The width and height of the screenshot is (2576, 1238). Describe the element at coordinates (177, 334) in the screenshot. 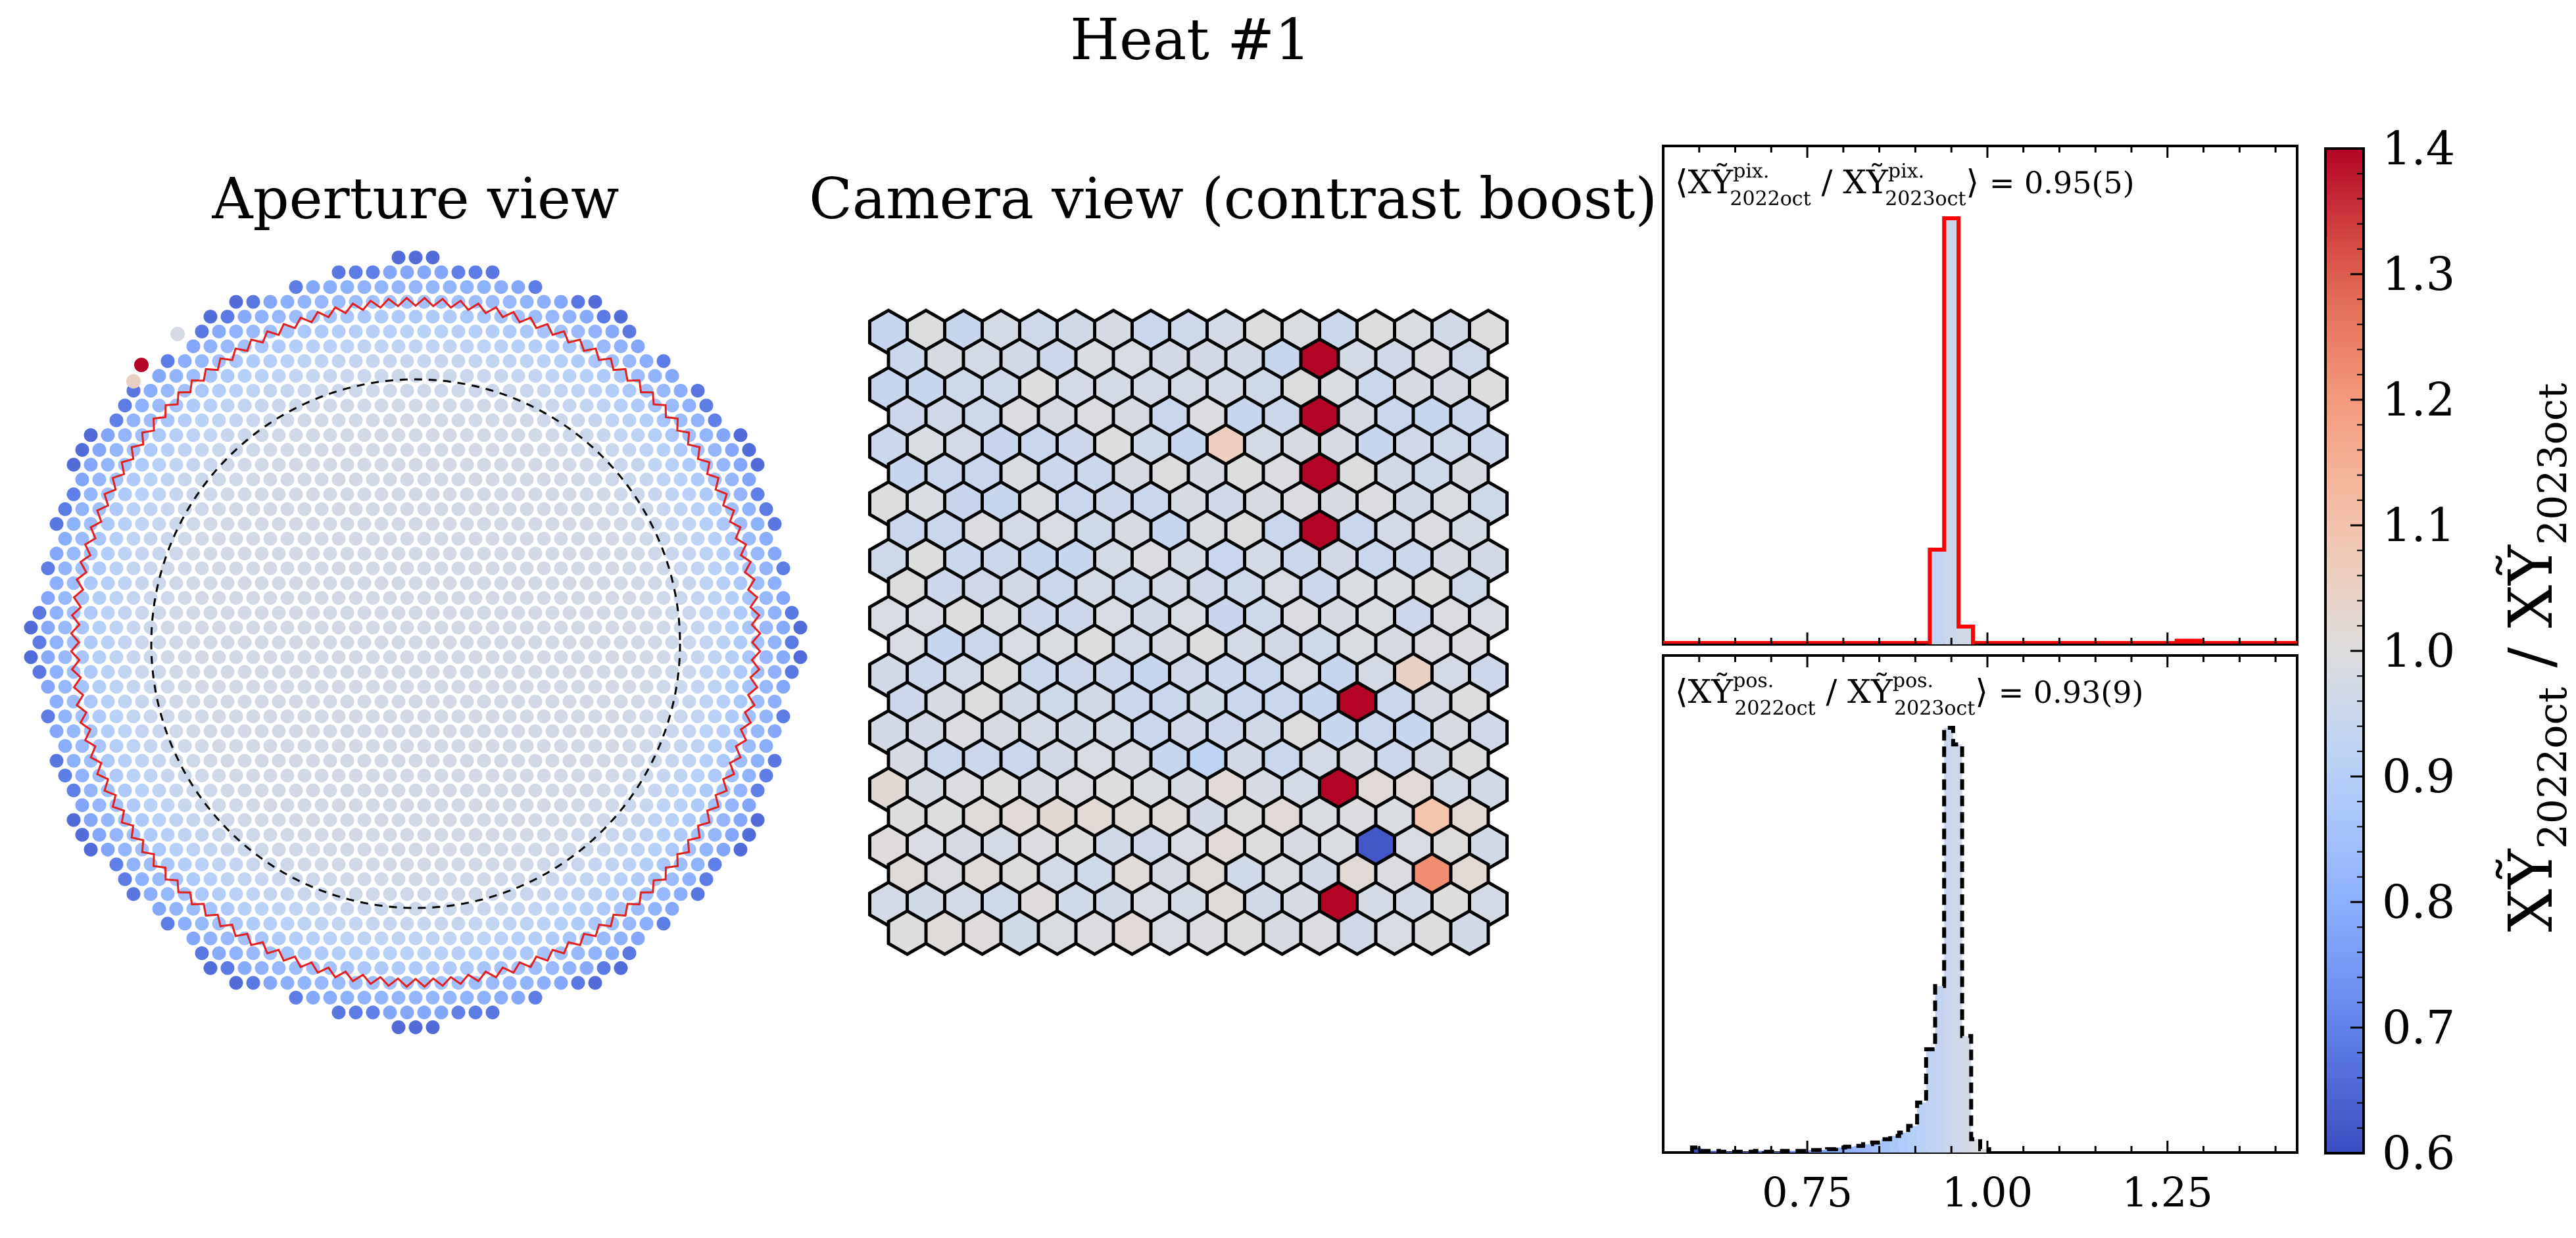

I see `aperture-outlier-pixel` at that location.